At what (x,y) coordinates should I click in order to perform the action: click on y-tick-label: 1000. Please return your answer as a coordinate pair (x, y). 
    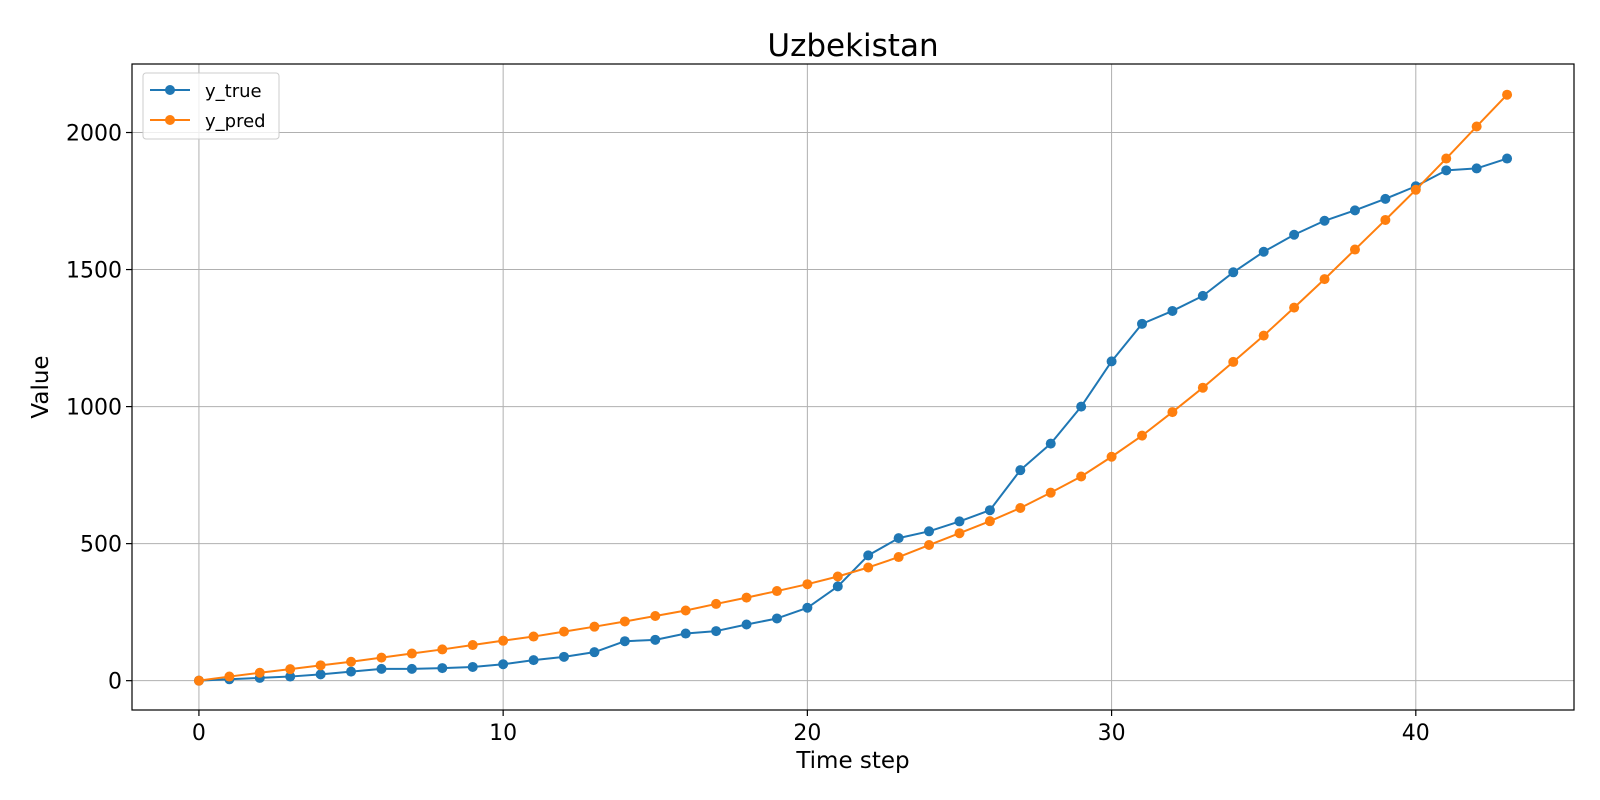
    Looking at the image, I should click on (94, 408).